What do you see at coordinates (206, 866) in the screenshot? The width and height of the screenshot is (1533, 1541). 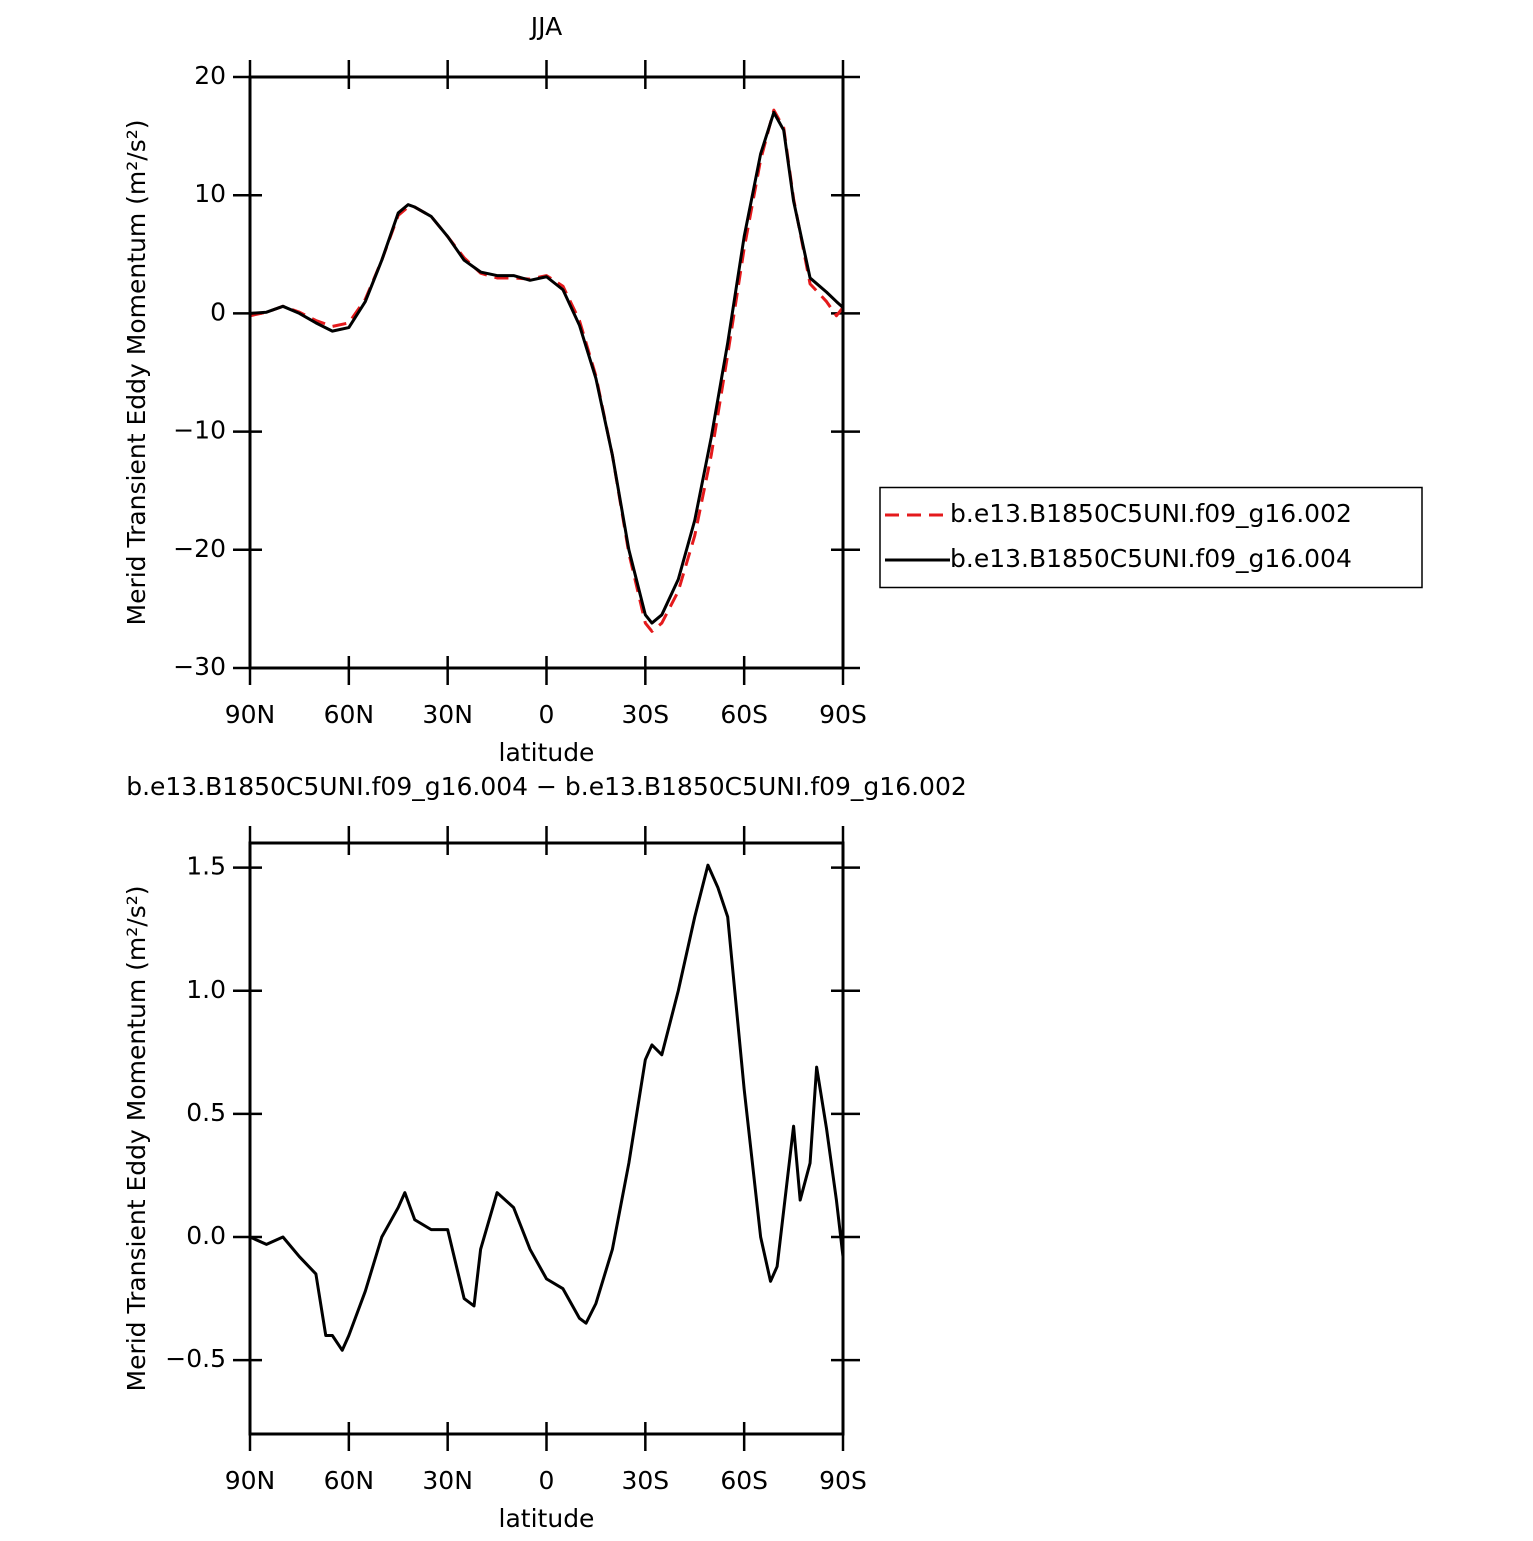 I see `y-tick-label: 1.5` at bounding box center [206, 866].